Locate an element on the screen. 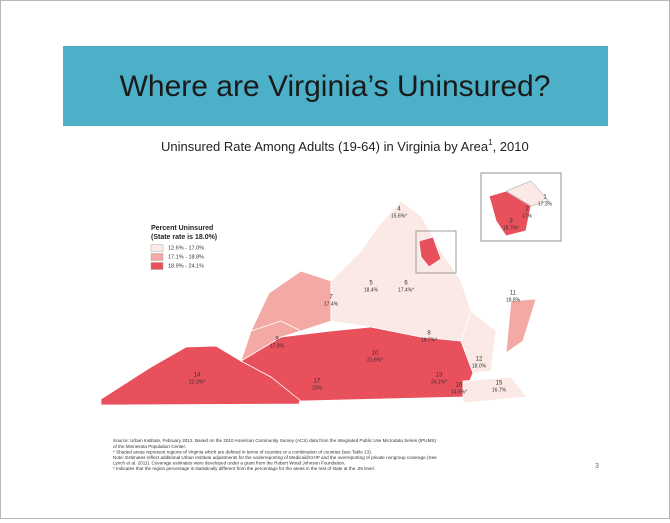 The height and width of the screenshot is (523, 670). legend-label: 12.6% - 17.0% is located at coordinates (186, 248).